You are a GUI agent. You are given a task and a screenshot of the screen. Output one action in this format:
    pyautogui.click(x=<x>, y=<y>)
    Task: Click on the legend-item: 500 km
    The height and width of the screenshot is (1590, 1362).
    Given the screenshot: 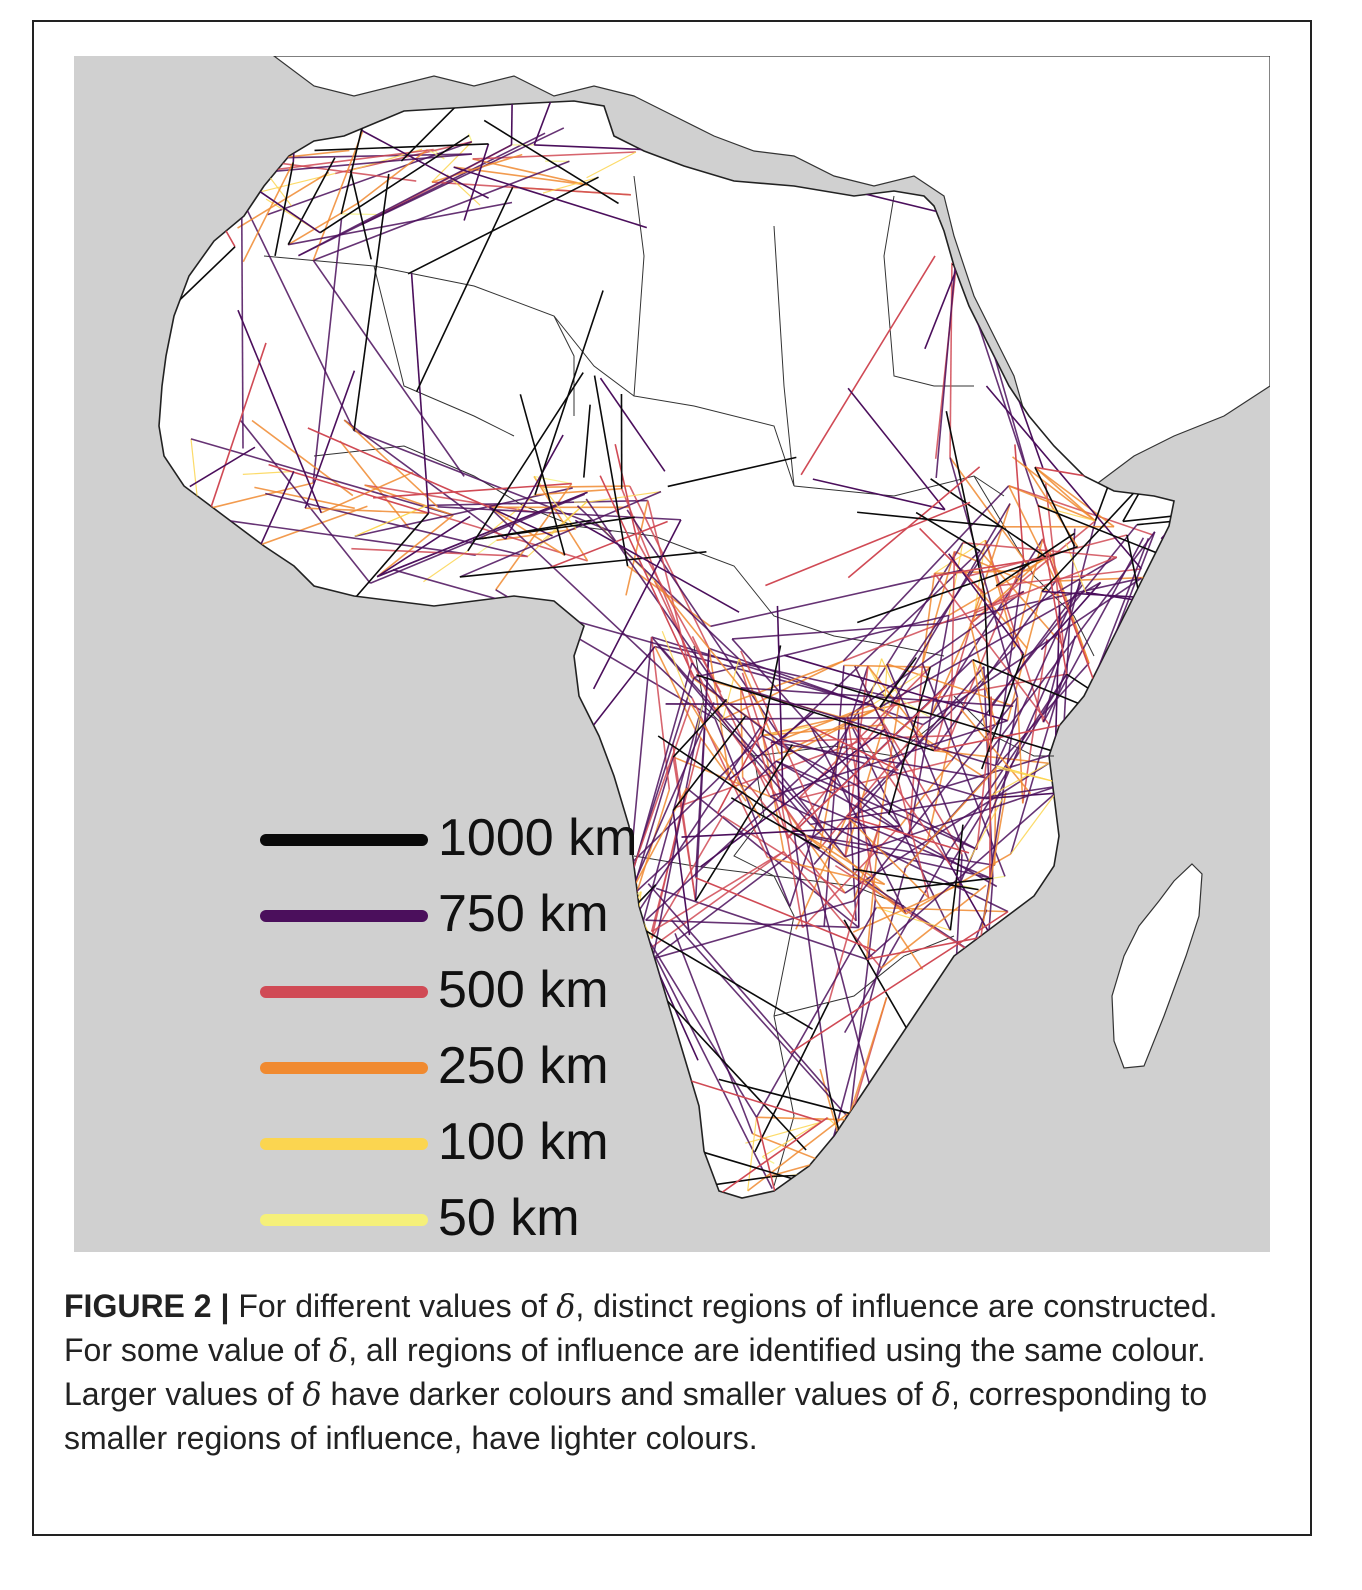 What is the action you would take?
    pyautogui.click(x=470, y=990)
    